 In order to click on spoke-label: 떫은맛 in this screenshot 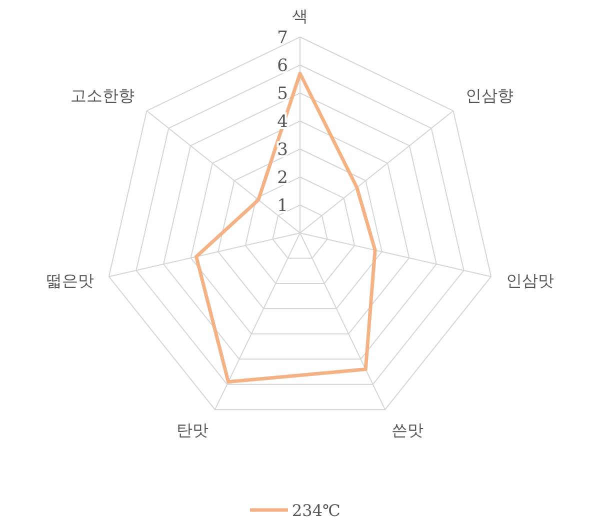, I will do `click(70, 280)`.